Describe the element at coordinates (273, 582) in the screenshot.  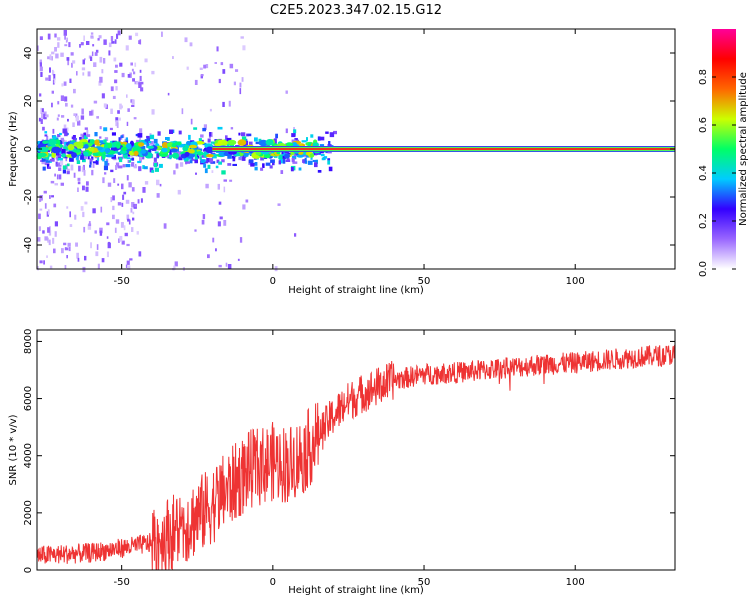
I see `snr-x-tick-label: 0` at that location.